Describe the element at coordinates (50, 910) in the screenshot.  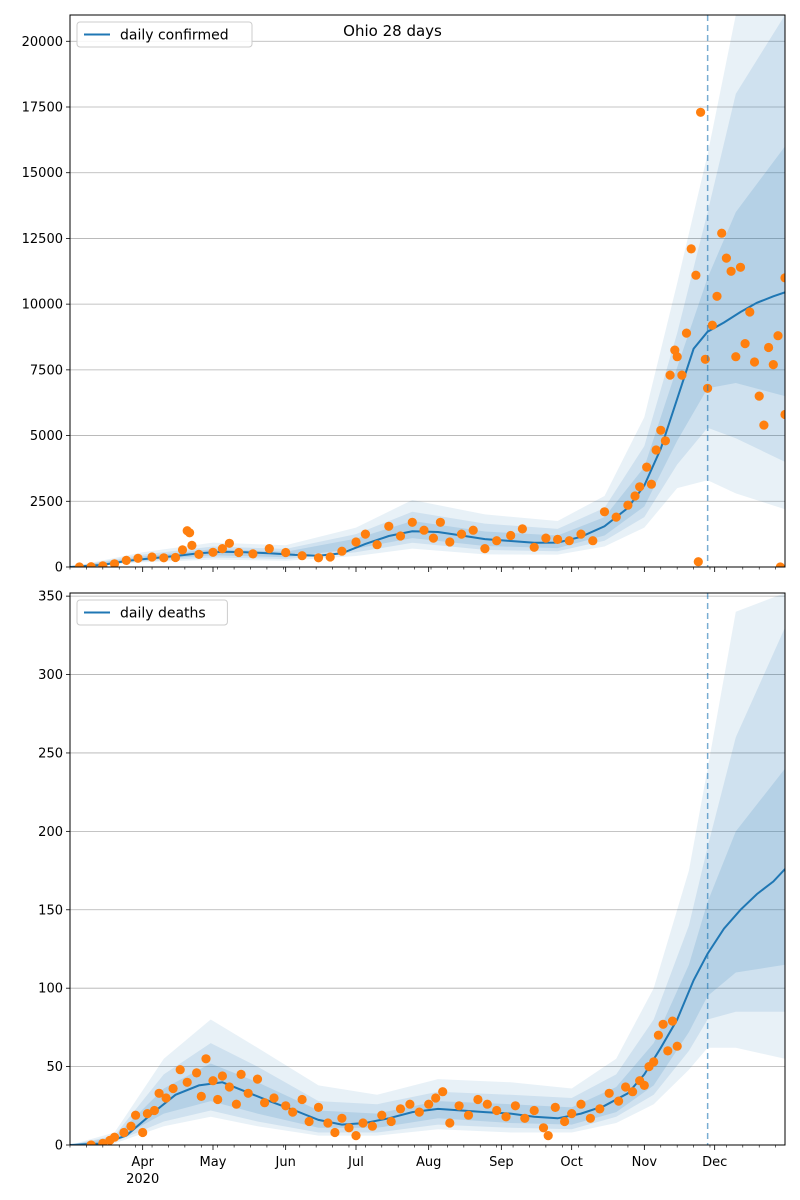
I see `y-tick-label: 150` at that location.